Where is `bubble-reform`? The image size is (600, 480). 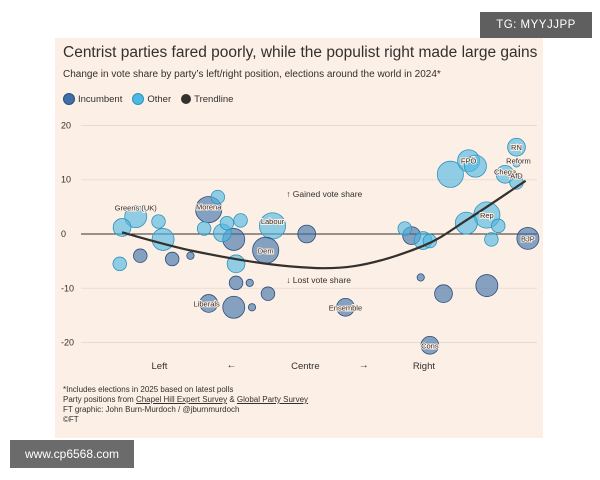 bubble-reform is located at coordinates (516, 163).